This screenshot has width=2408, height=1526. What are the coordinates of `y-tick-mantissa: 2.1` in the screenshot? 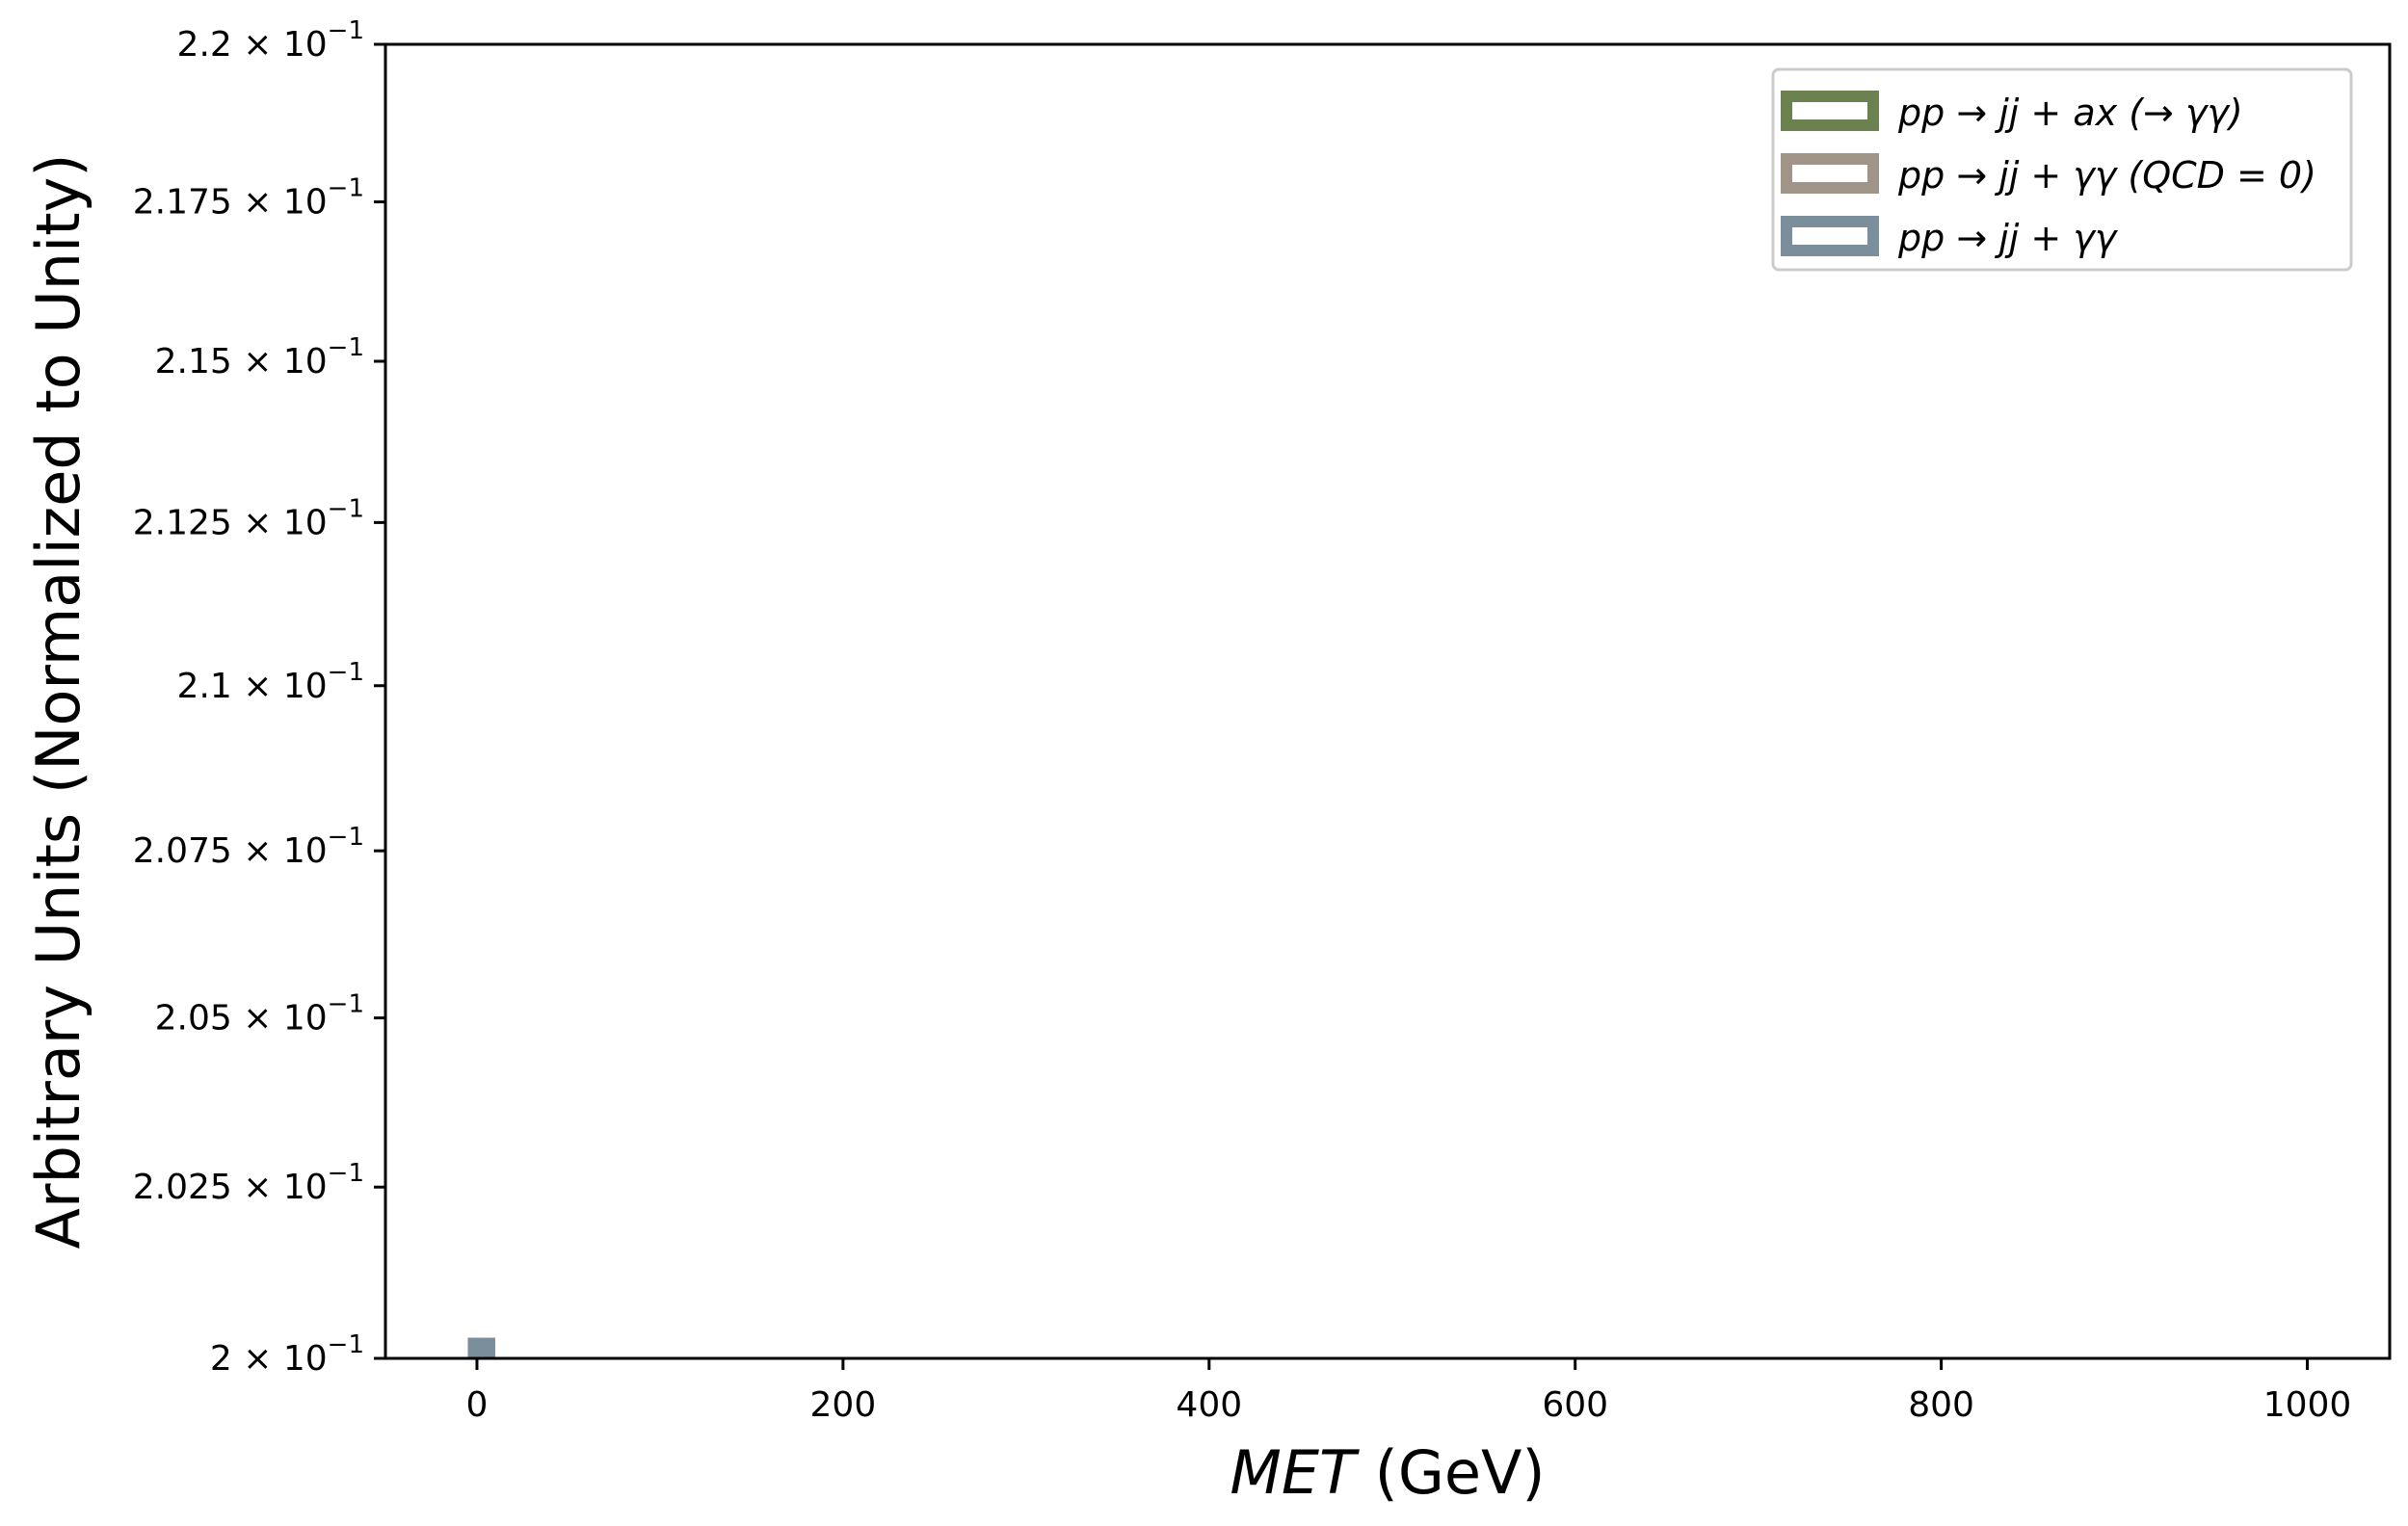 It's located at (205, 686).